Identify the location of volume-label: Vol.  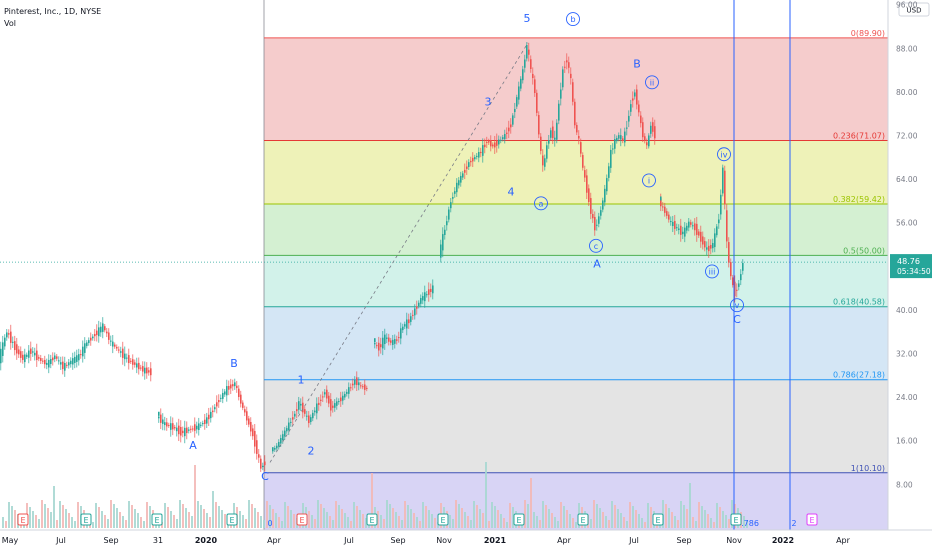
(10, 23).